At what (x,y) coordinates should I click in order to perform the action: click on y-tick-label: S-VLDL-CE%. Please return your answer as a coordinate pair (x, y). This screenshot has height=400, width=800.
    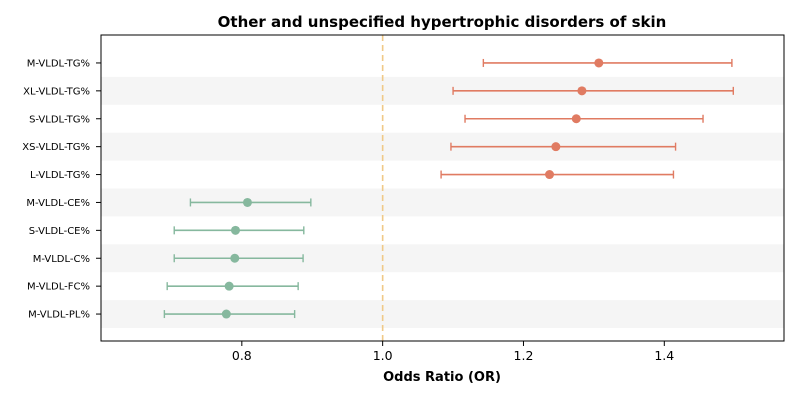
    Looking at the image, I should click on (59, 231).